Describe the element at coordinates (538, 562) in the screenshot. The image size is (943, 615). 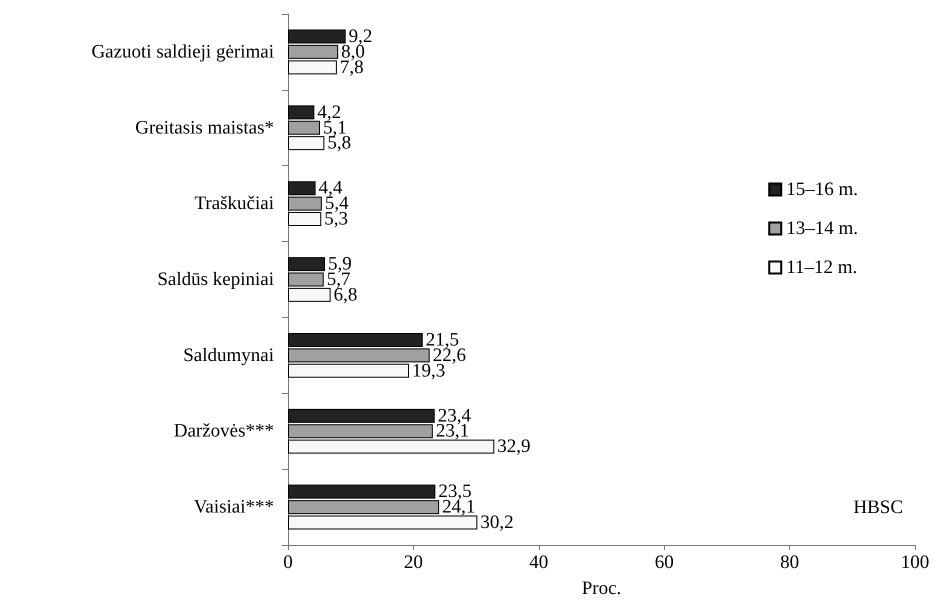
I see `x-tick-label: 40` at that location.